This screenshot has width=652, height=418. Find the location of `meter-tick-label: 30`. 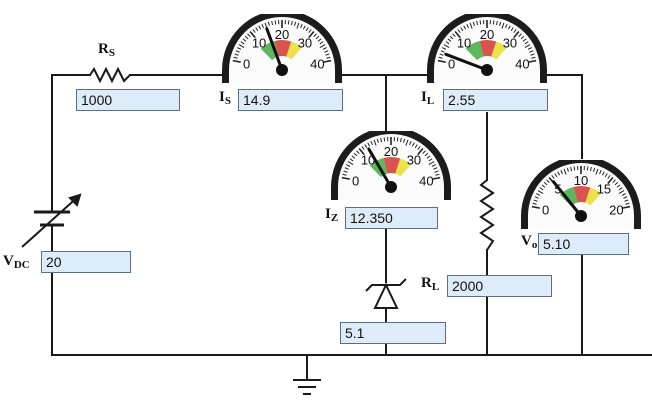

meter-tick-label: 30 is located at coordinates (510, 42).